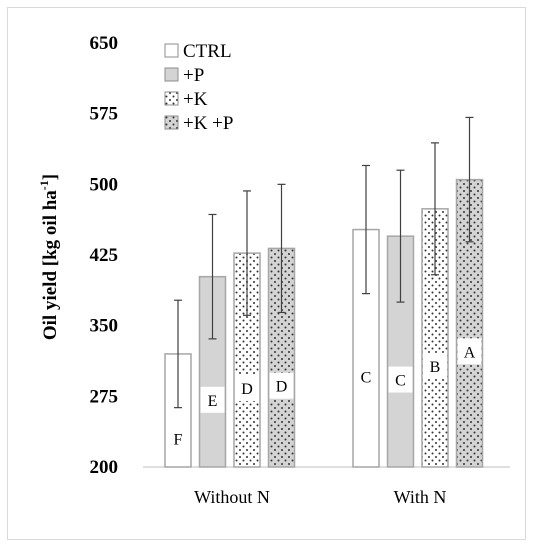 The image size is (534, 550). I want to click on legend-label: +K +P, so click(208, 123).